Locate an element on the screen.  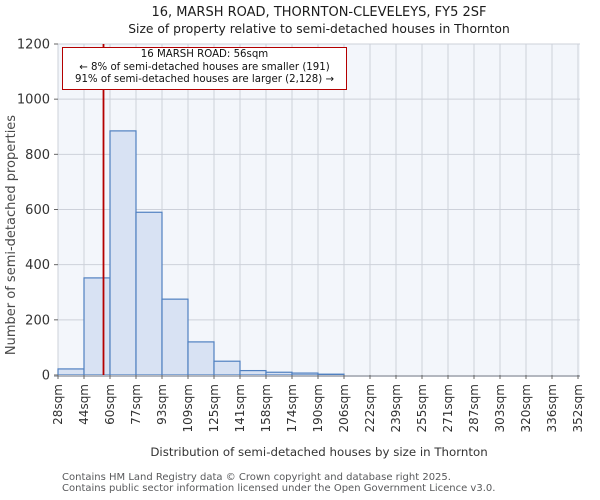
x-tick-label: 239sqm is located at coordinates (396, 408).